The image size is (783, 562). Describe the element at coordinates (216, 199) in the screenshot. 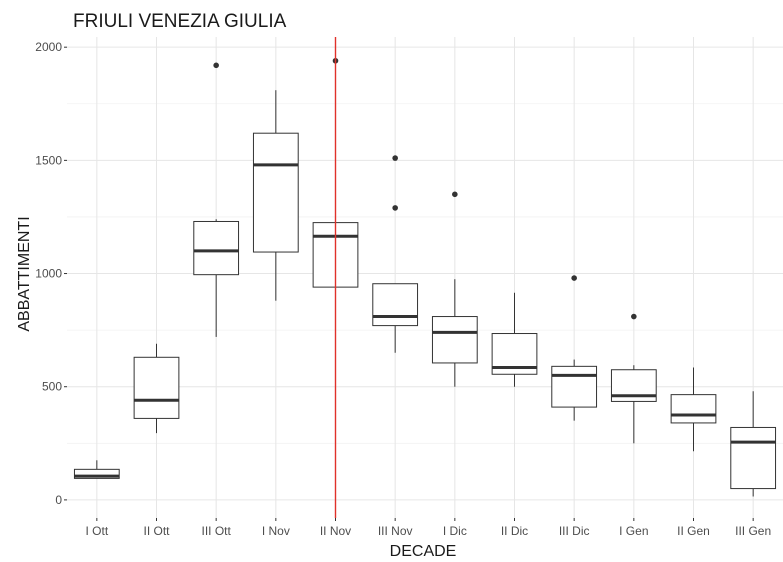

I see `box-iii-ott` at that location.